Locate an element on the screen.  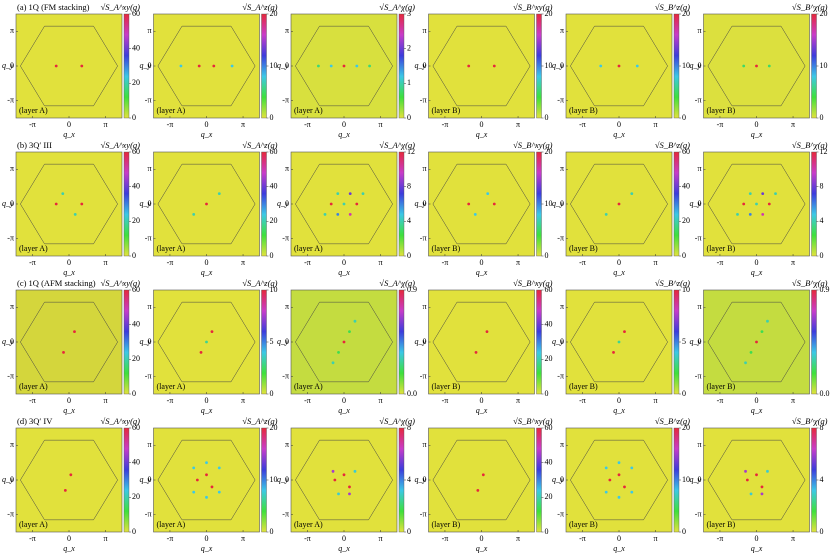
colorbar-title: √S_B^χ(q) is located at coordinates (810, 145).